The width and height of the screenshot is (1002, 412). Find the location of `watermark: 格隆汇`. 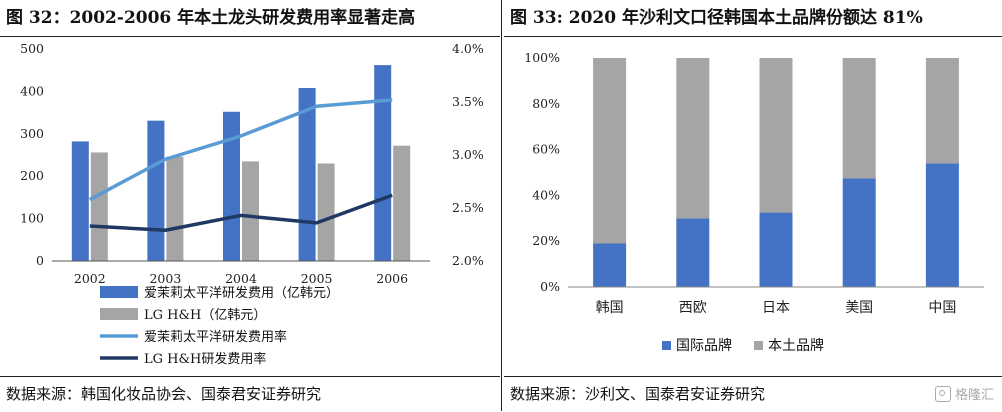

watermark: 格隆汇 is located at coordinates (964, 393).